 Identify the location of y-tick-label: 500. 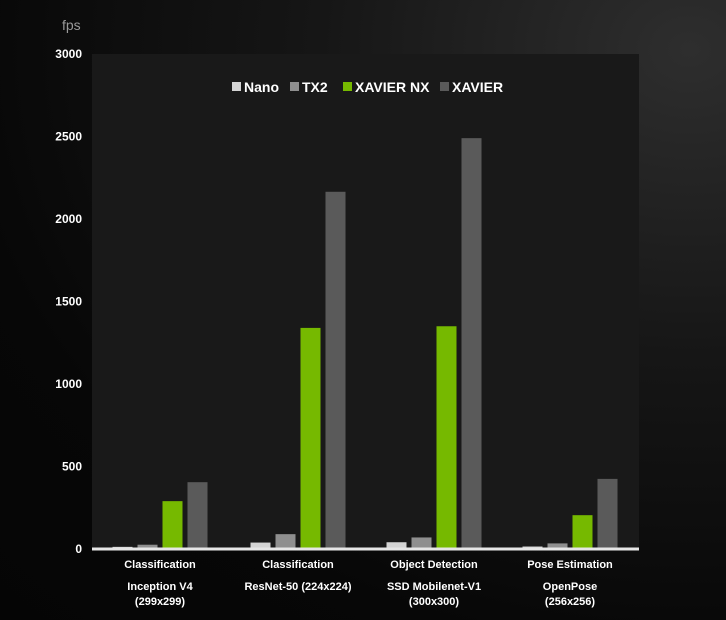
(72, 467).